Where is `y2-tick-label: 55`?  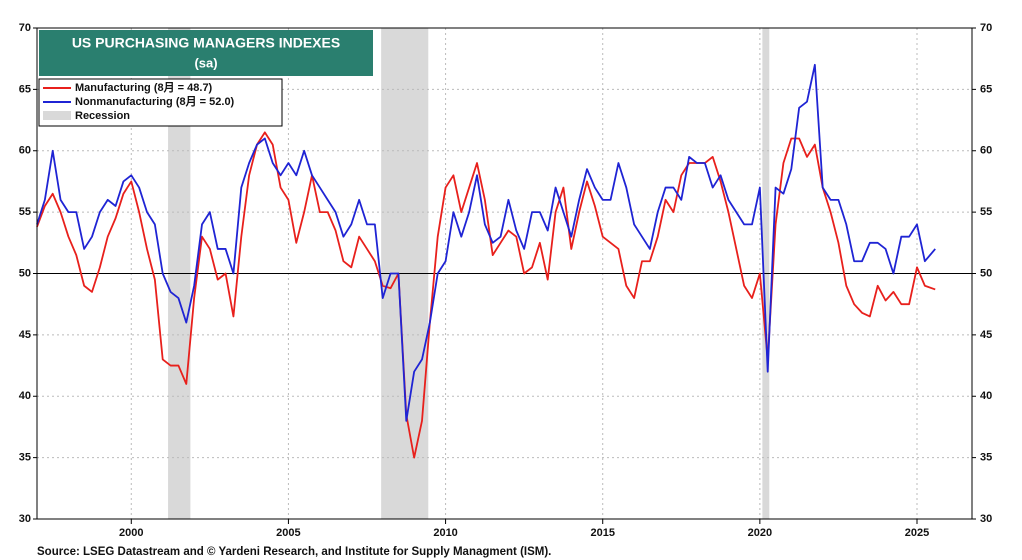
y2-tick-label: 55 is located at coordinates (986, 212).